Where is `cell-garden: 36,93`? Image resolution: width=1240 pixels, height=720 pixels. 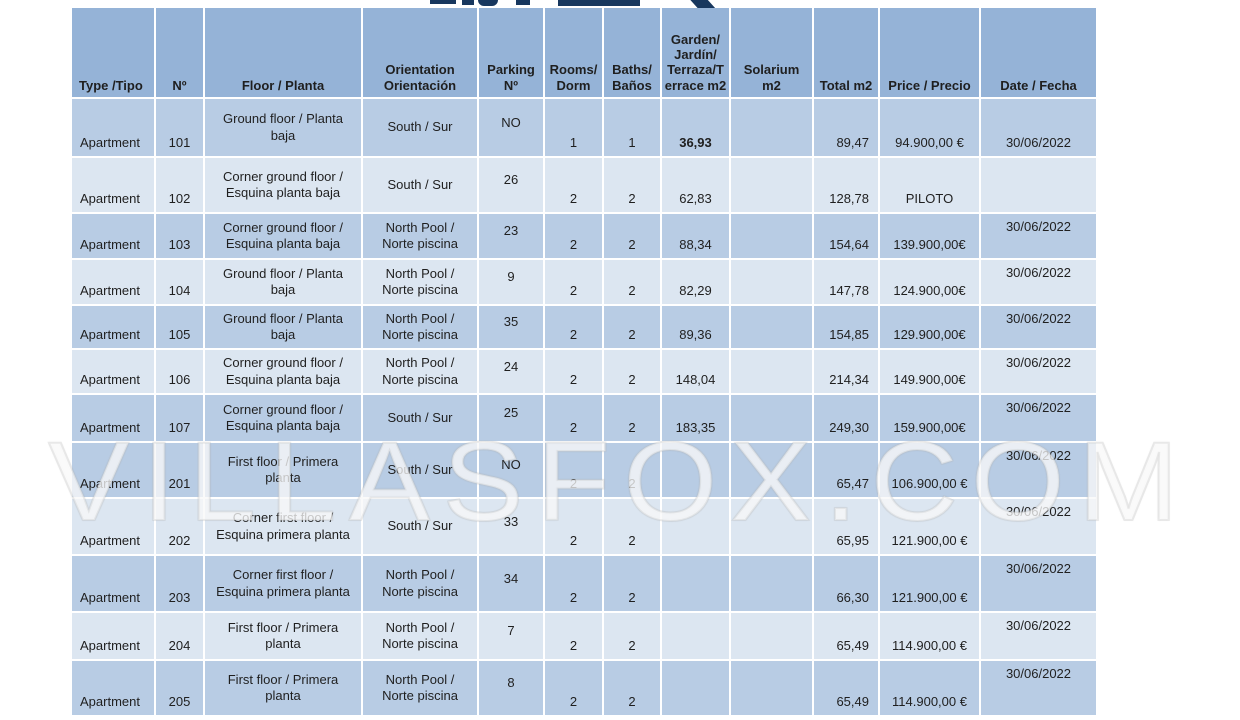
cell-garden: 36,93 is located at coordinates (695, 127).